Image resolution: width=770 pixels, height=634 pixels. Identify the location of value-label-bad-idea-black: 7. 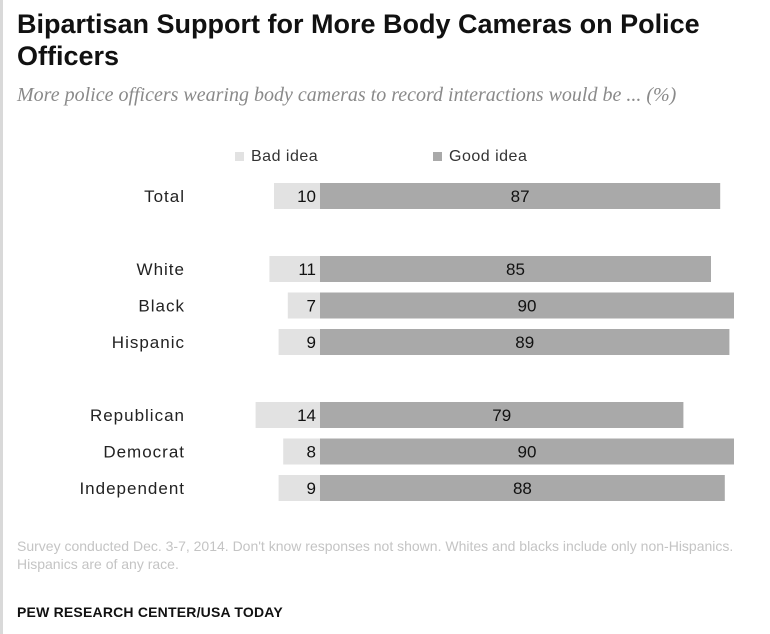
(311, 306).